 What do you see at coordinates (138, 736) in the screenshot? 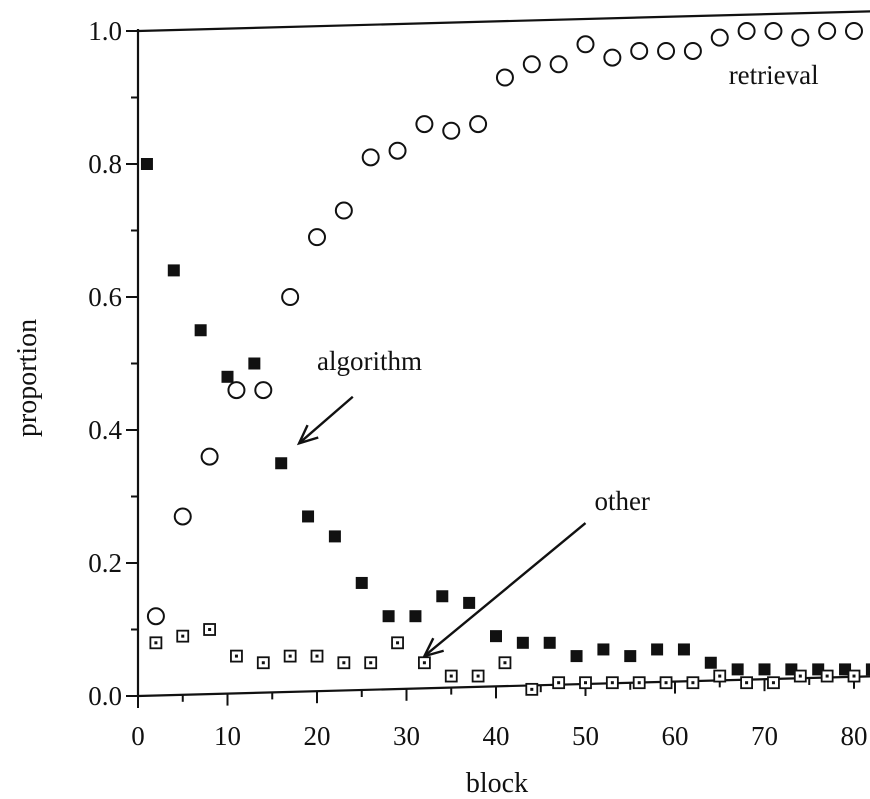
I see `x-tick-label: 0` at bounding box center [138, 736].